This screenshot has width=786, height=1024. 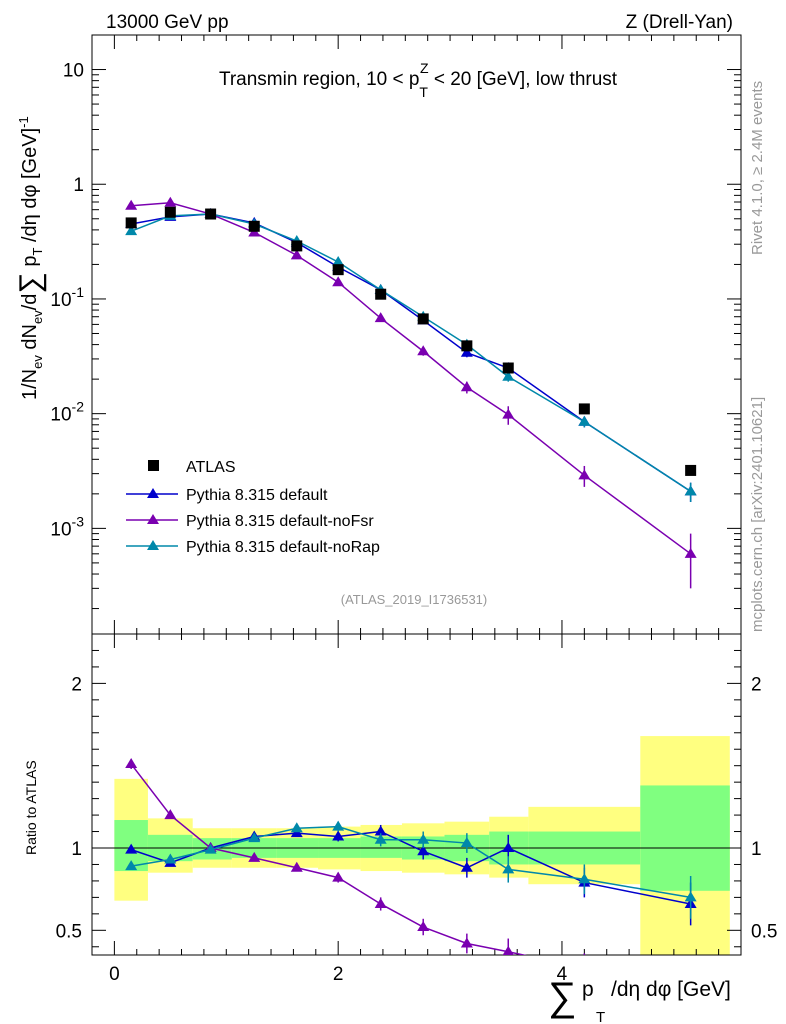 I want to click on ratio-y-axis-label: Ratio to ATLAS, so click(x=31, y=807).